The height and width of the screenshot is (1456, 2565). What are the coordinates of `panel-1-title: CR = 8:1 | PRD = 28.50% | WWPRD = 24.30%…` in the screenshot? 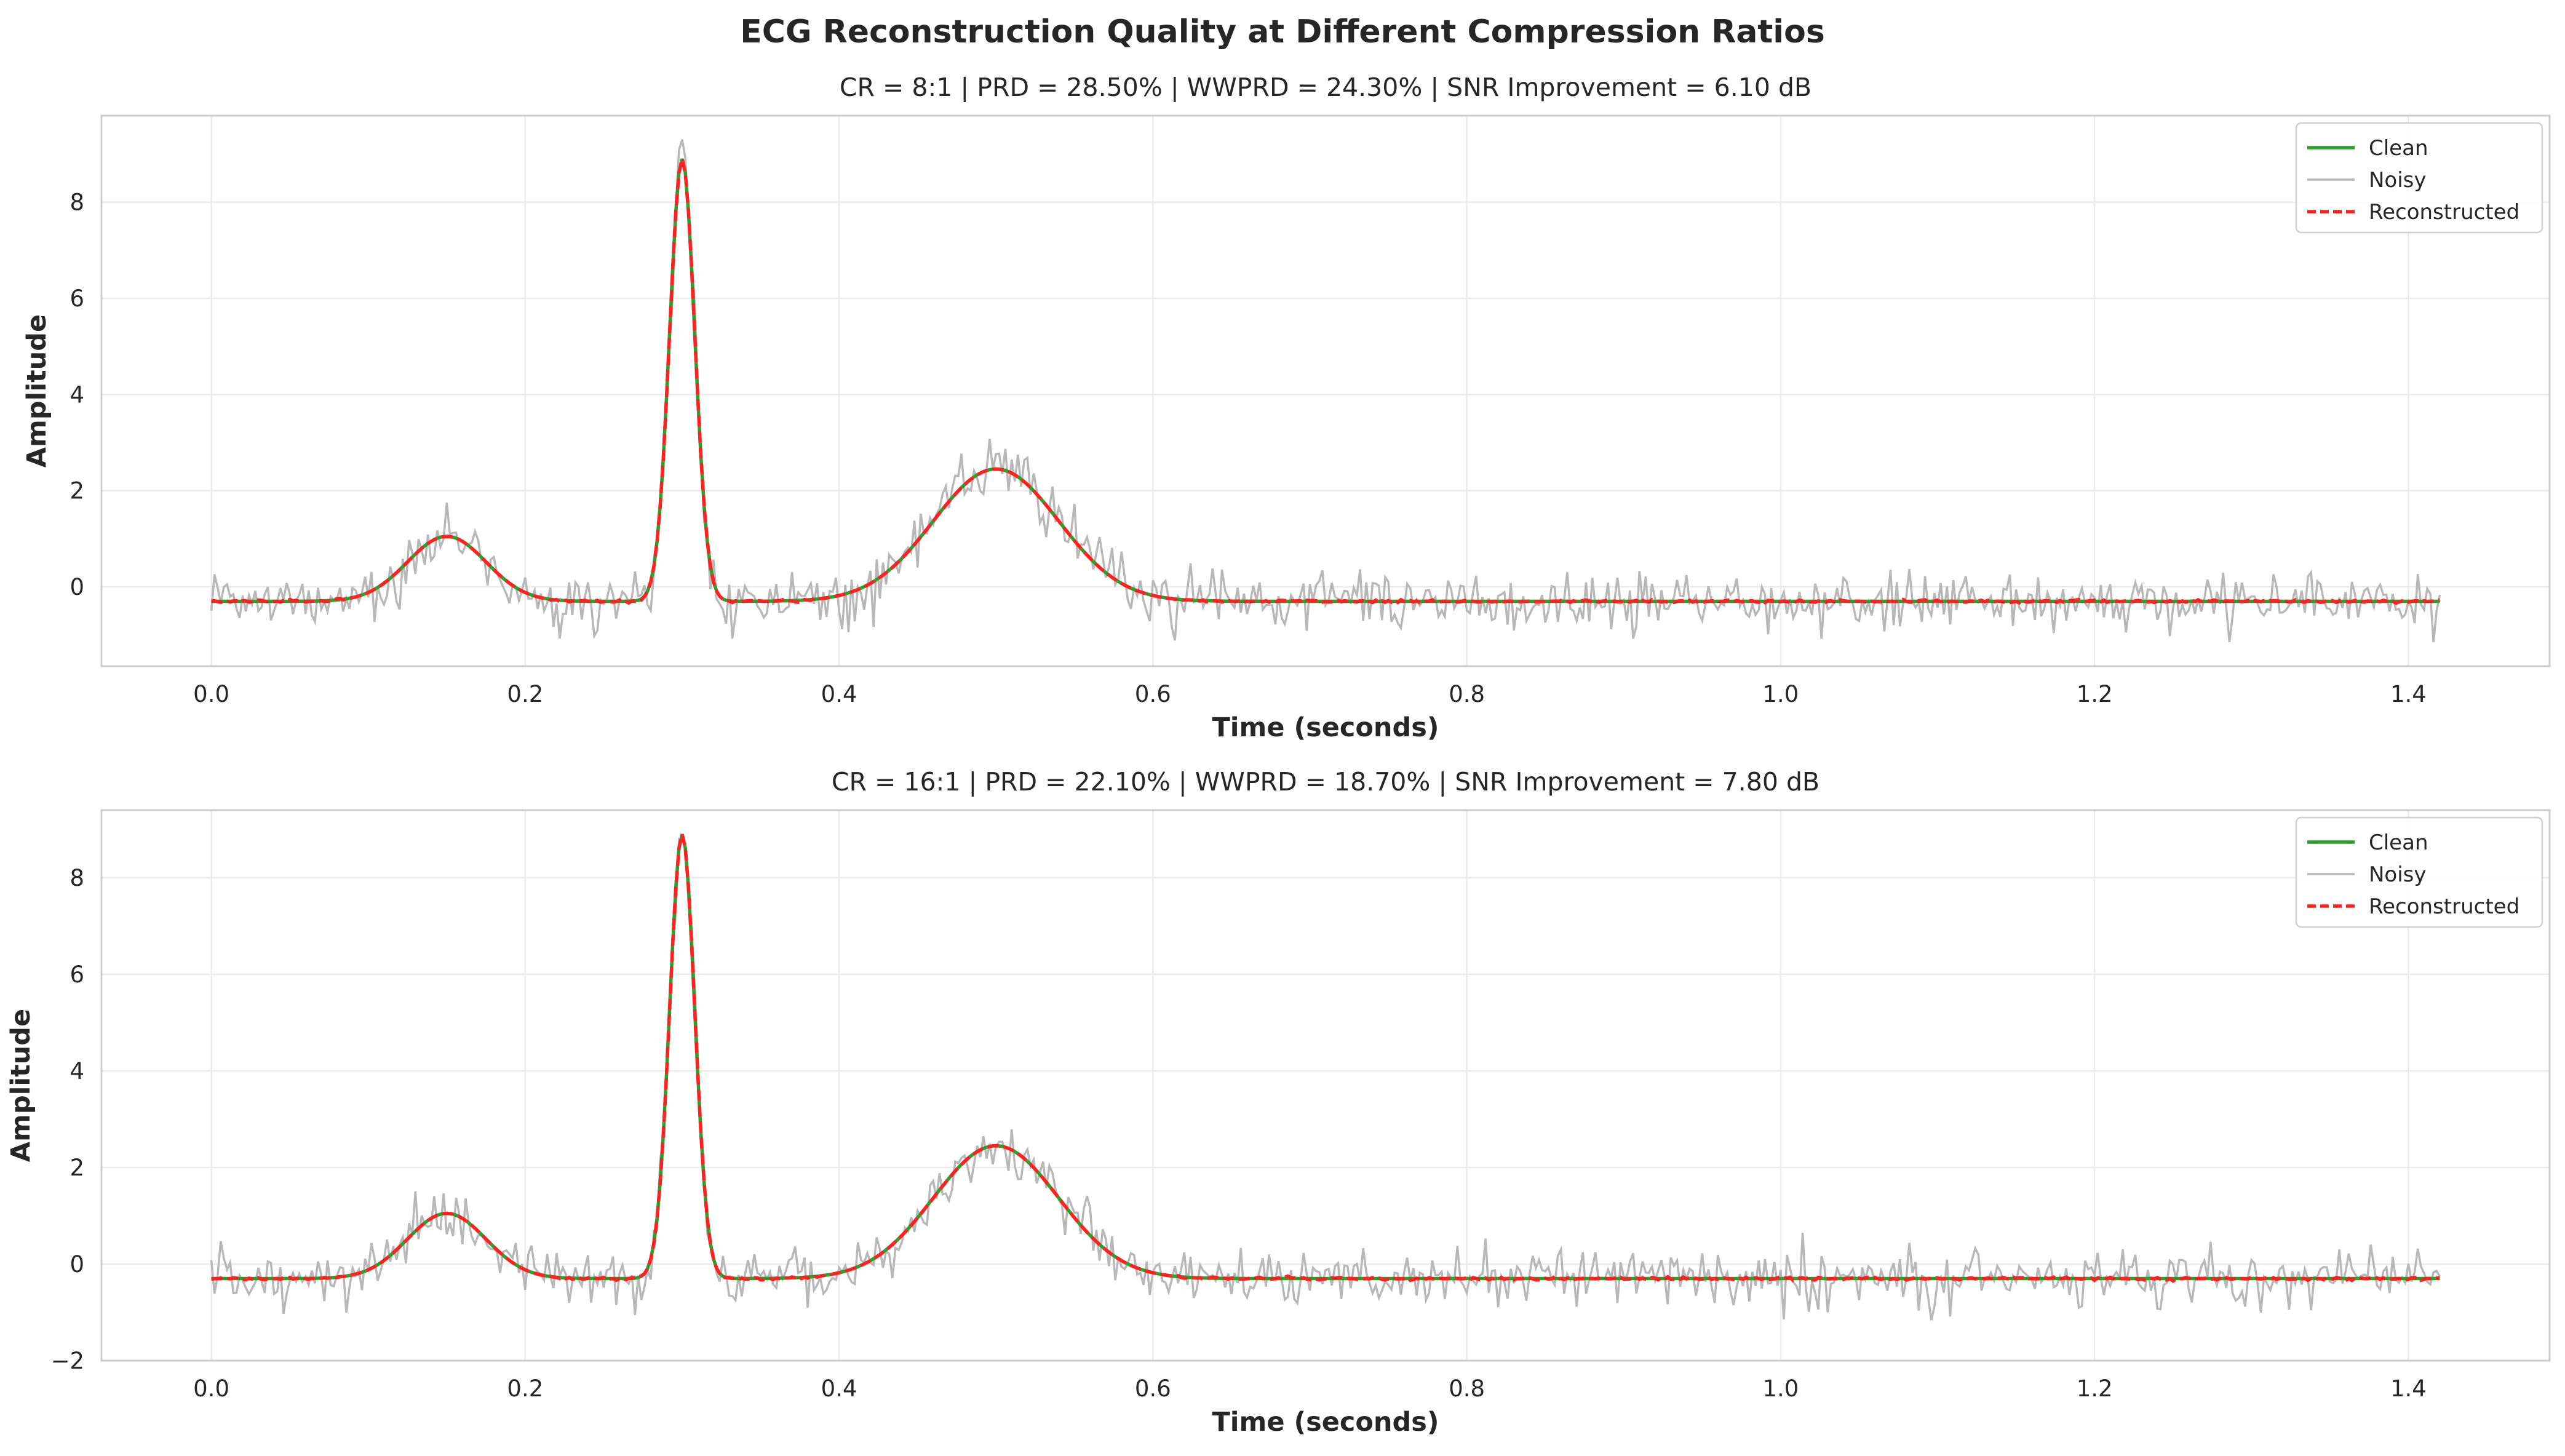 It's located at (1325, 88).